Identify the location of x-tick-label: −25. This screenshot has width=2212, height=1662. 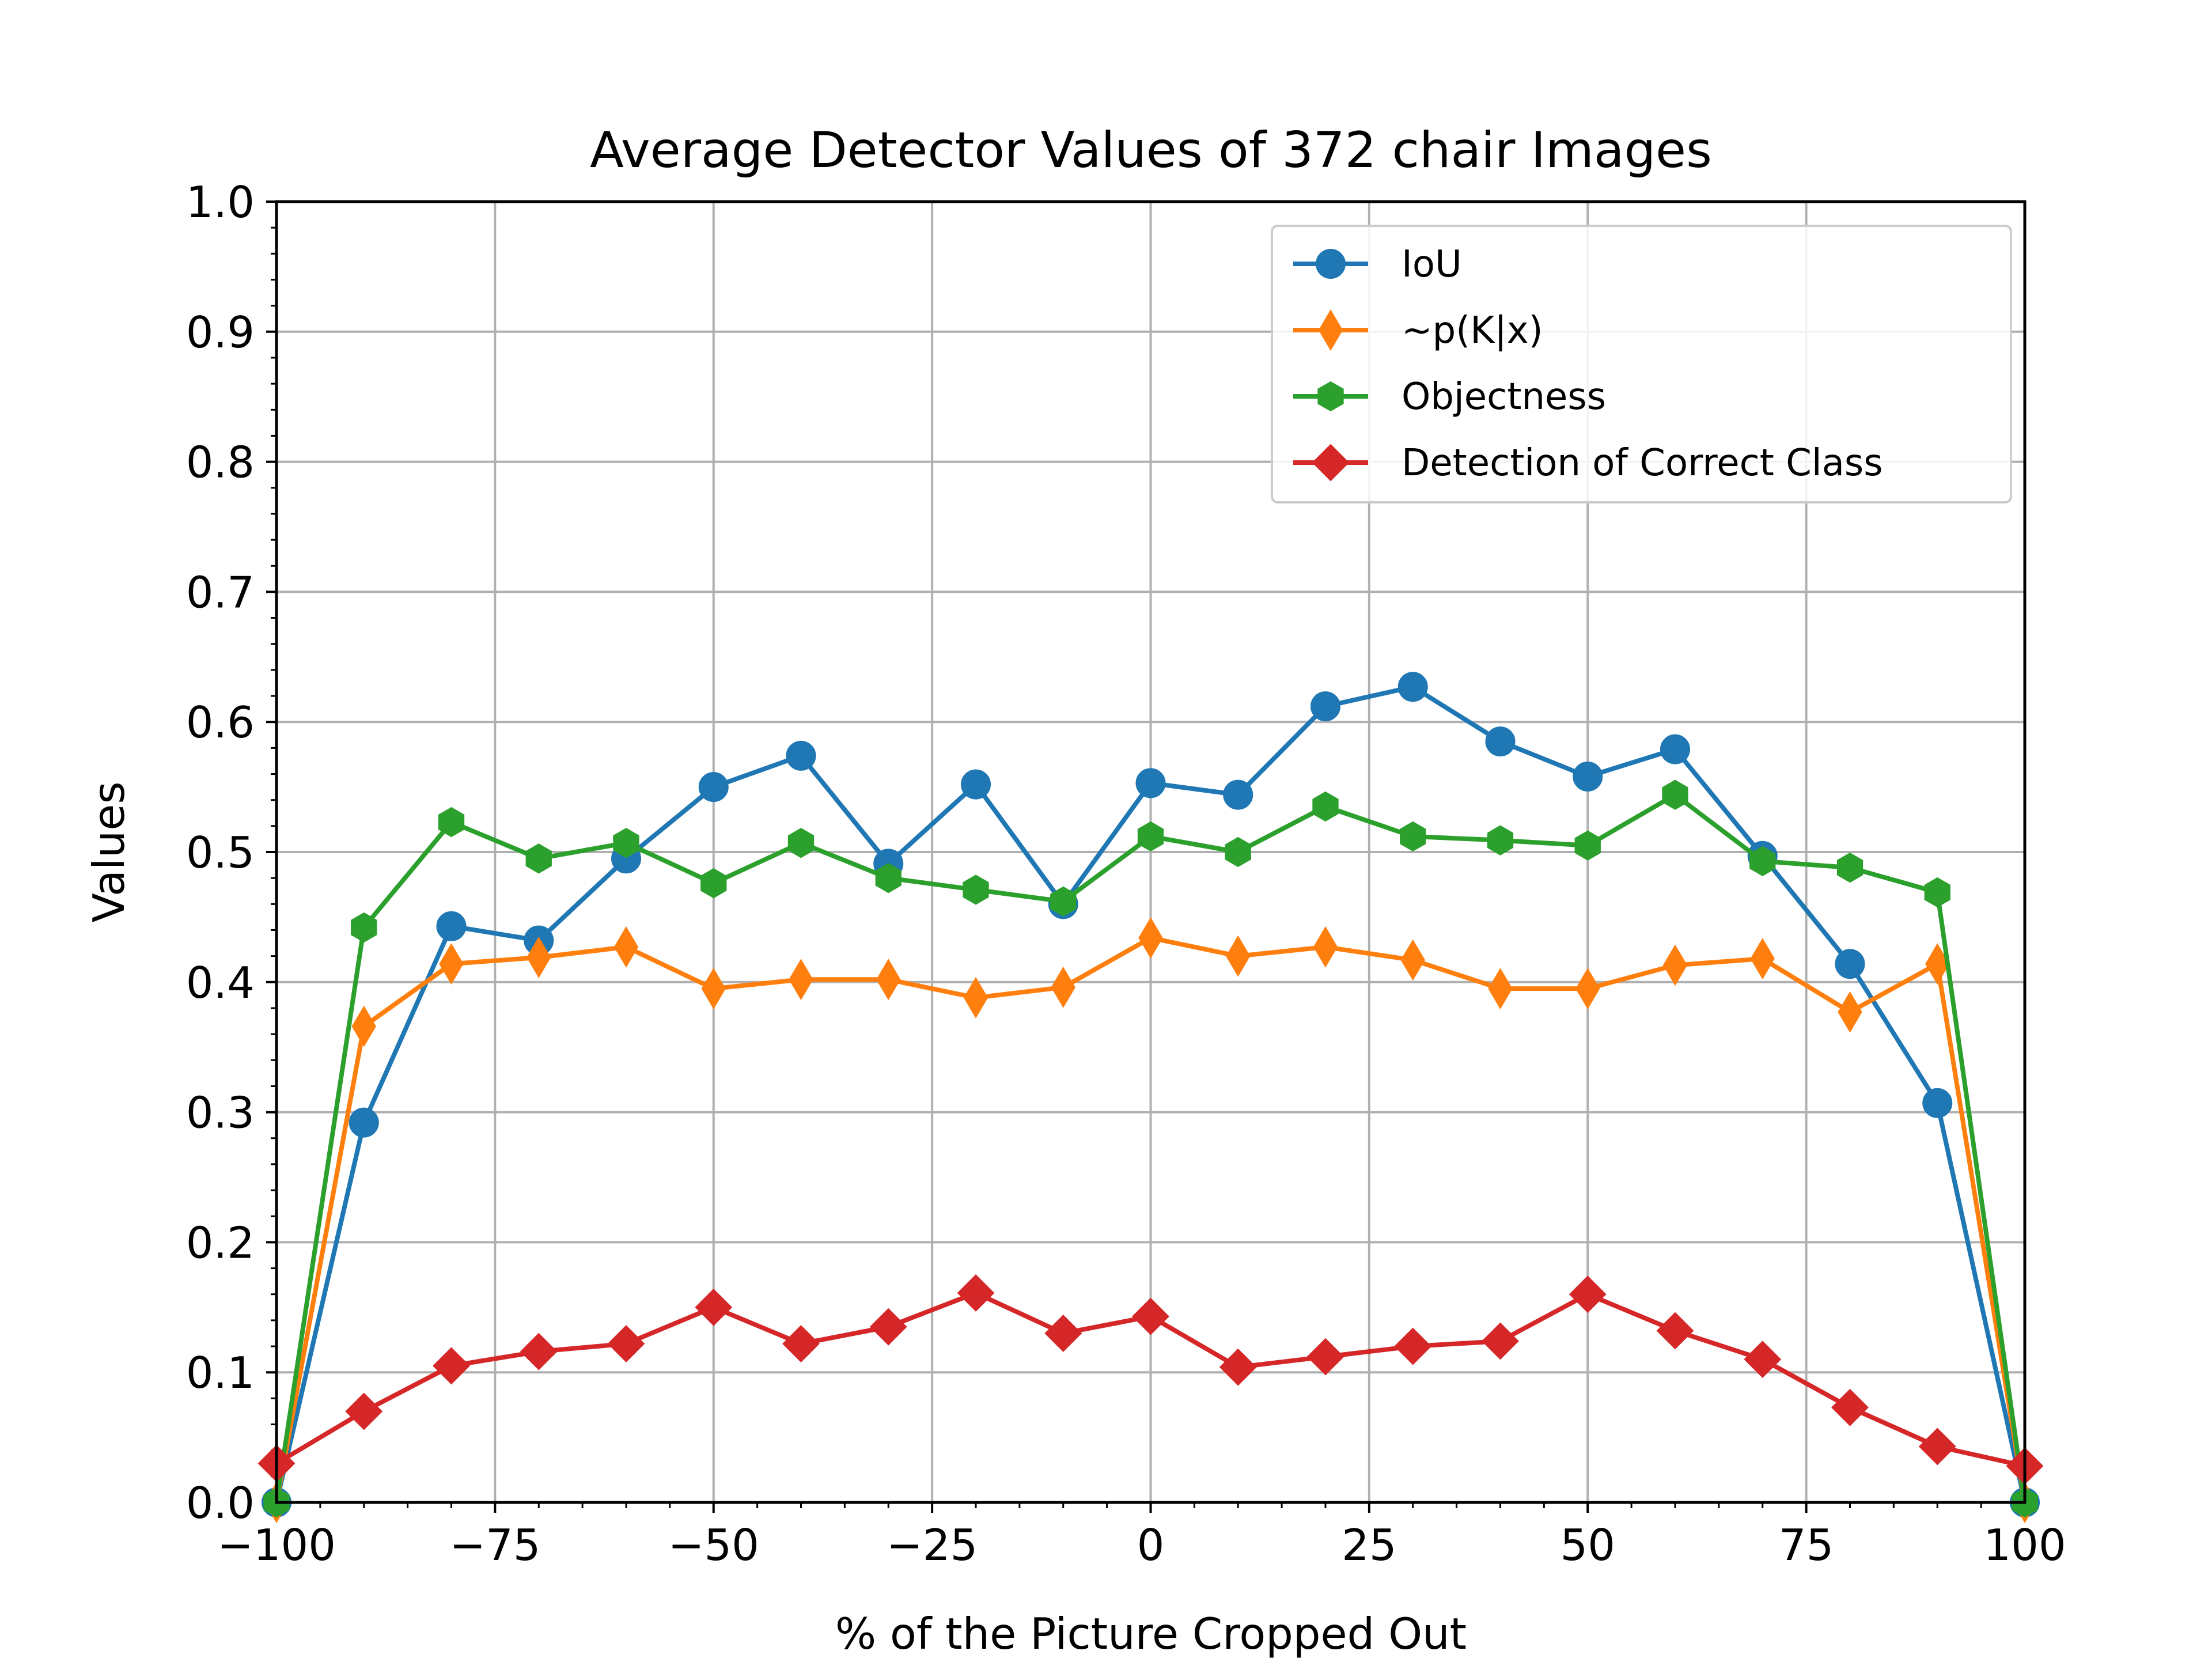
(932, 1545).